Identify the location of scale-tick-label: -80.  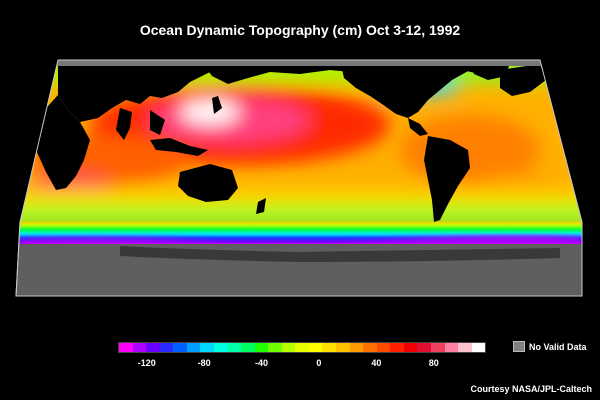
(204, 363).